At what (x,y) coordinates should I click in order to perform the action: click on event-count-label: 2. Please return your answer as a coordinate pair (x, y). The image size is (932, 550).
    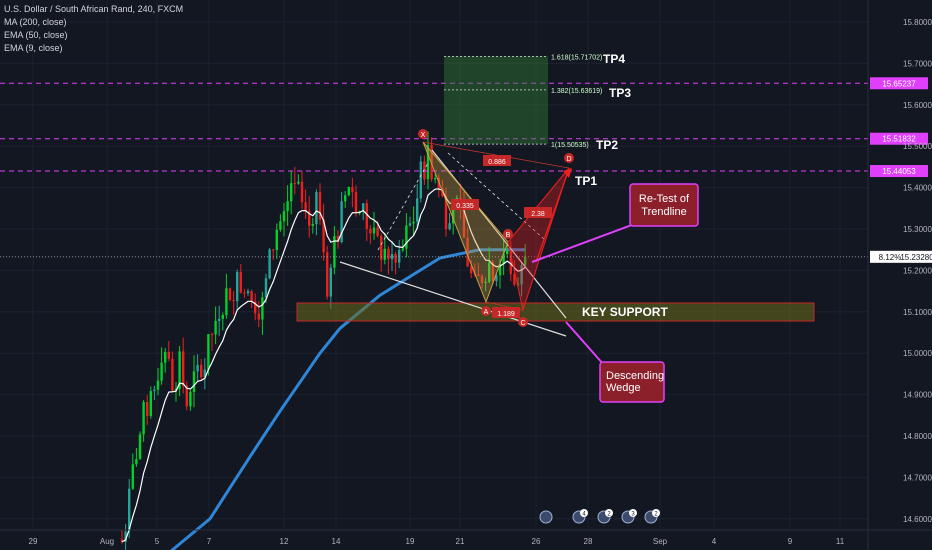
    Looking at the image, I should click on (656, 515).